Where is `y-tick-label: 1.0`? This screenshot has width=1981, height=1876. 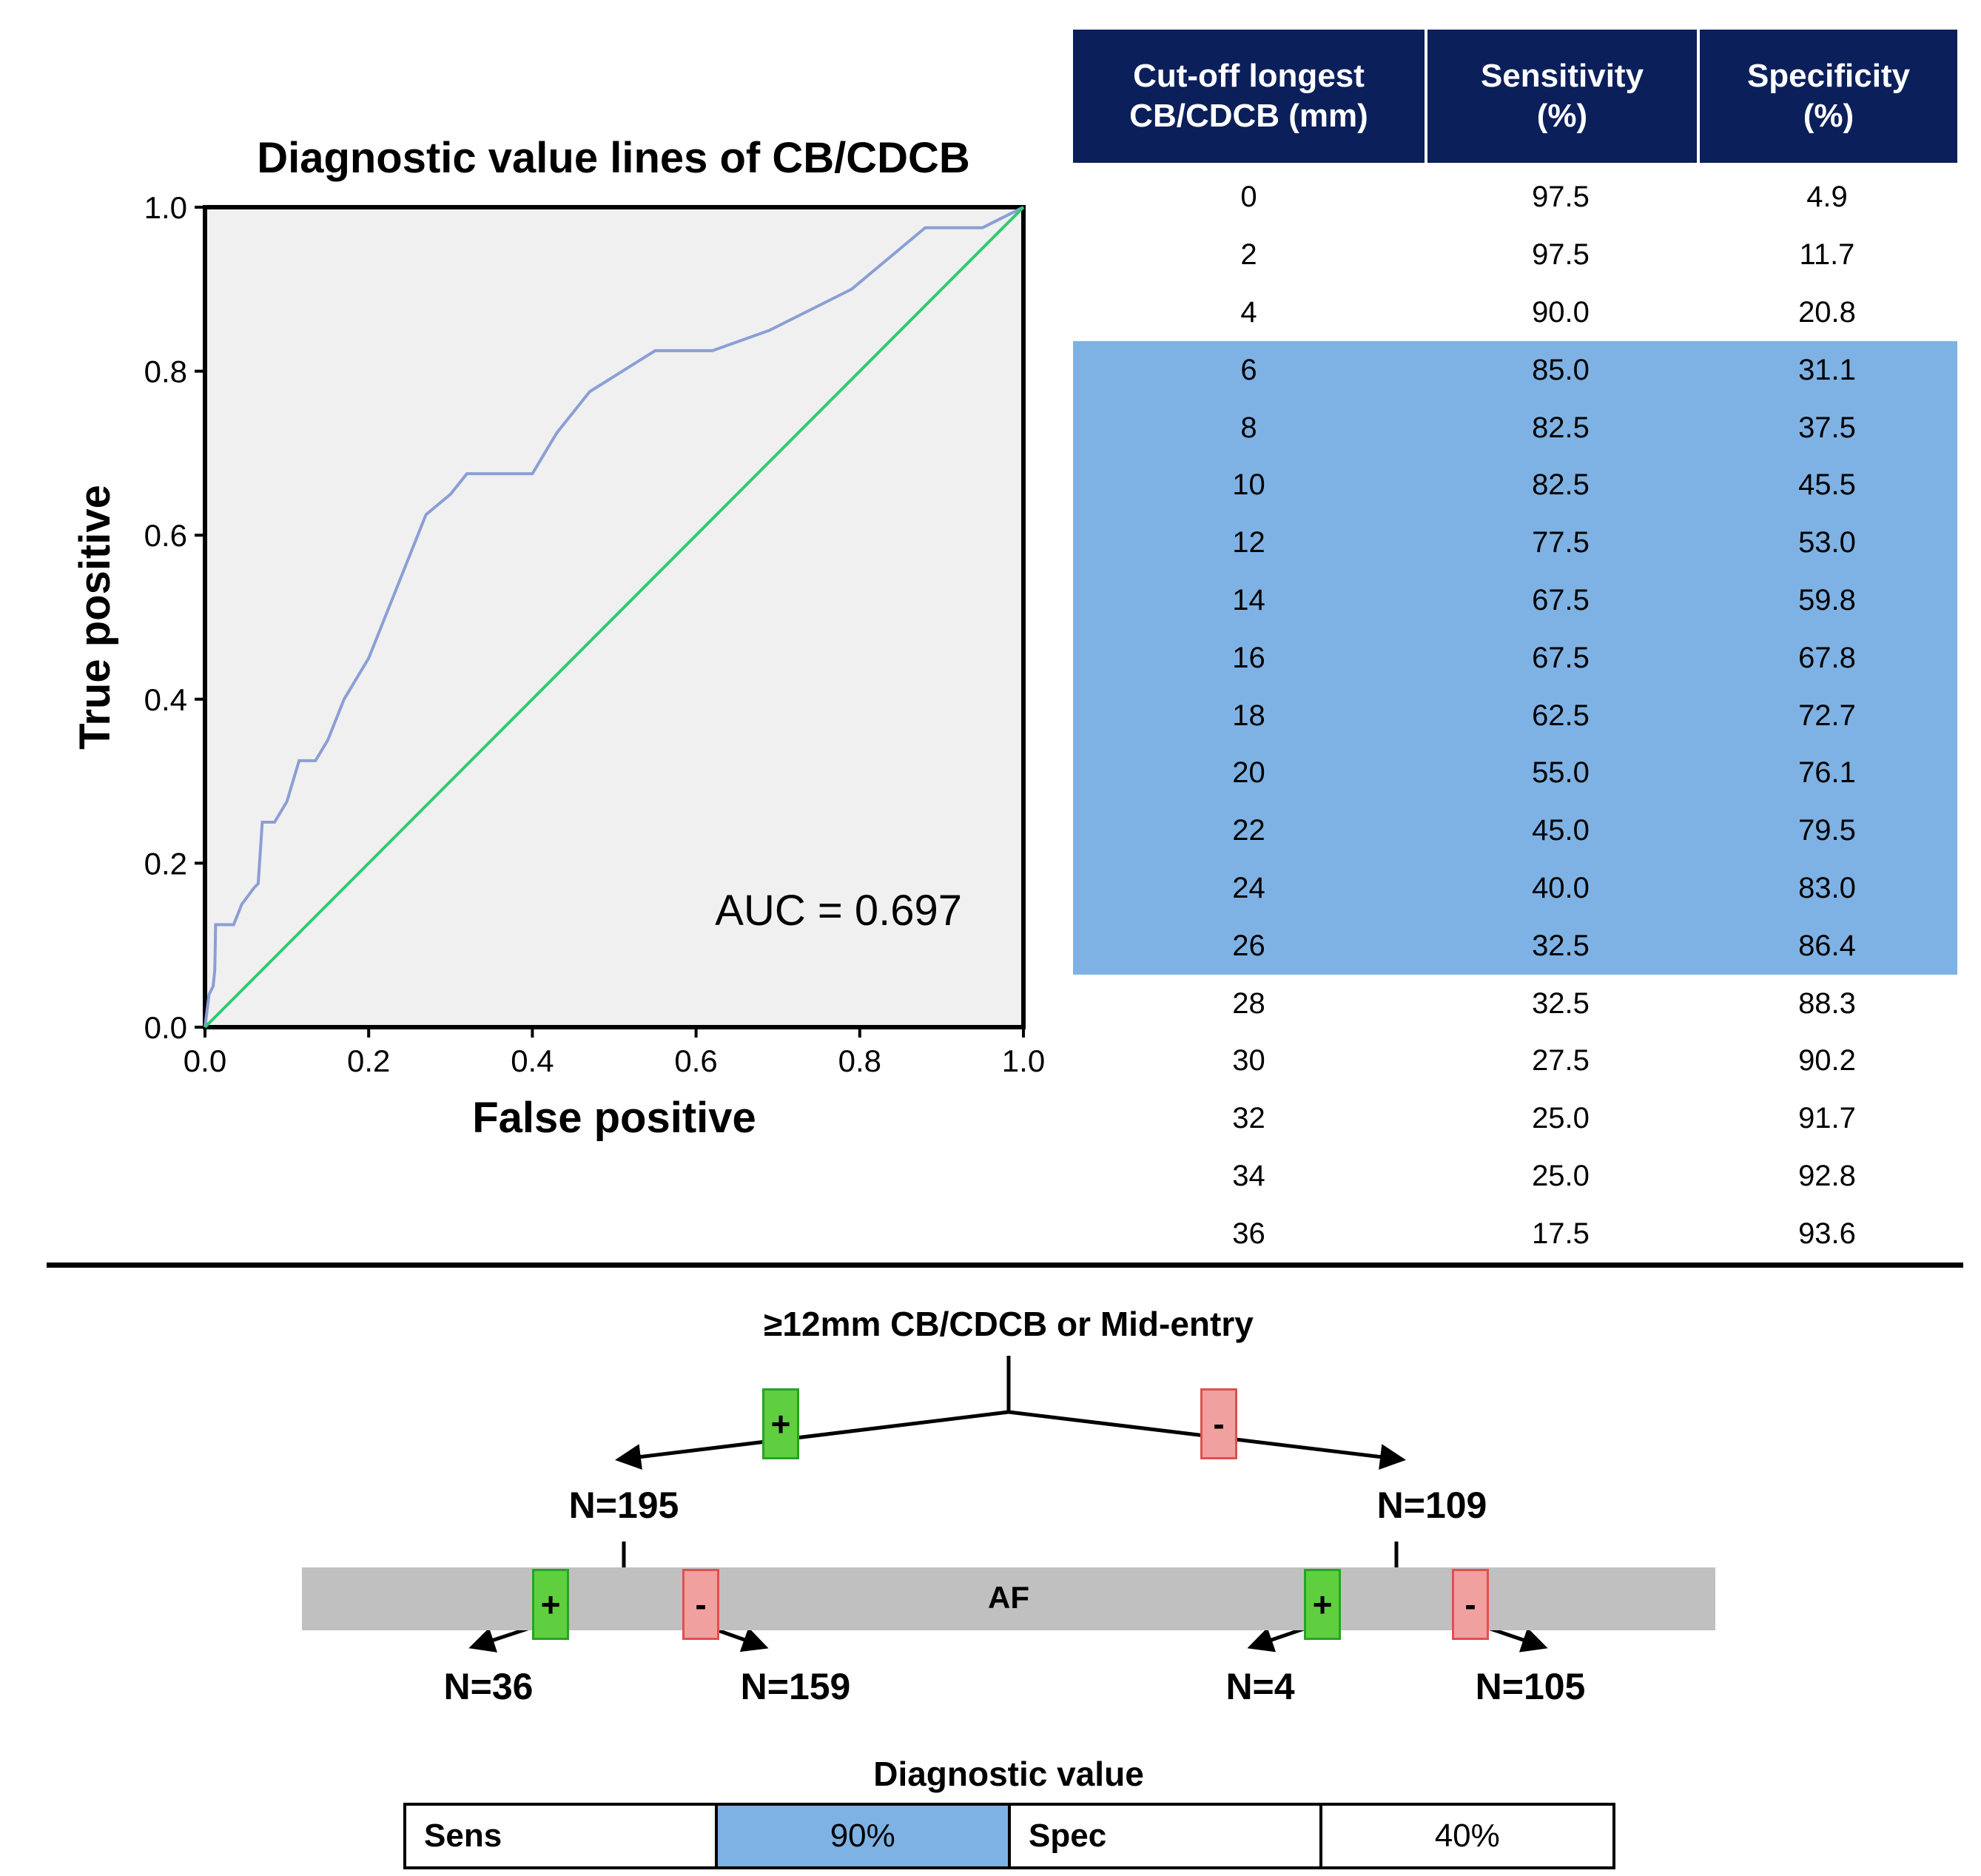
y-tick-label: 1.0 is located at coordinates (165, 207).